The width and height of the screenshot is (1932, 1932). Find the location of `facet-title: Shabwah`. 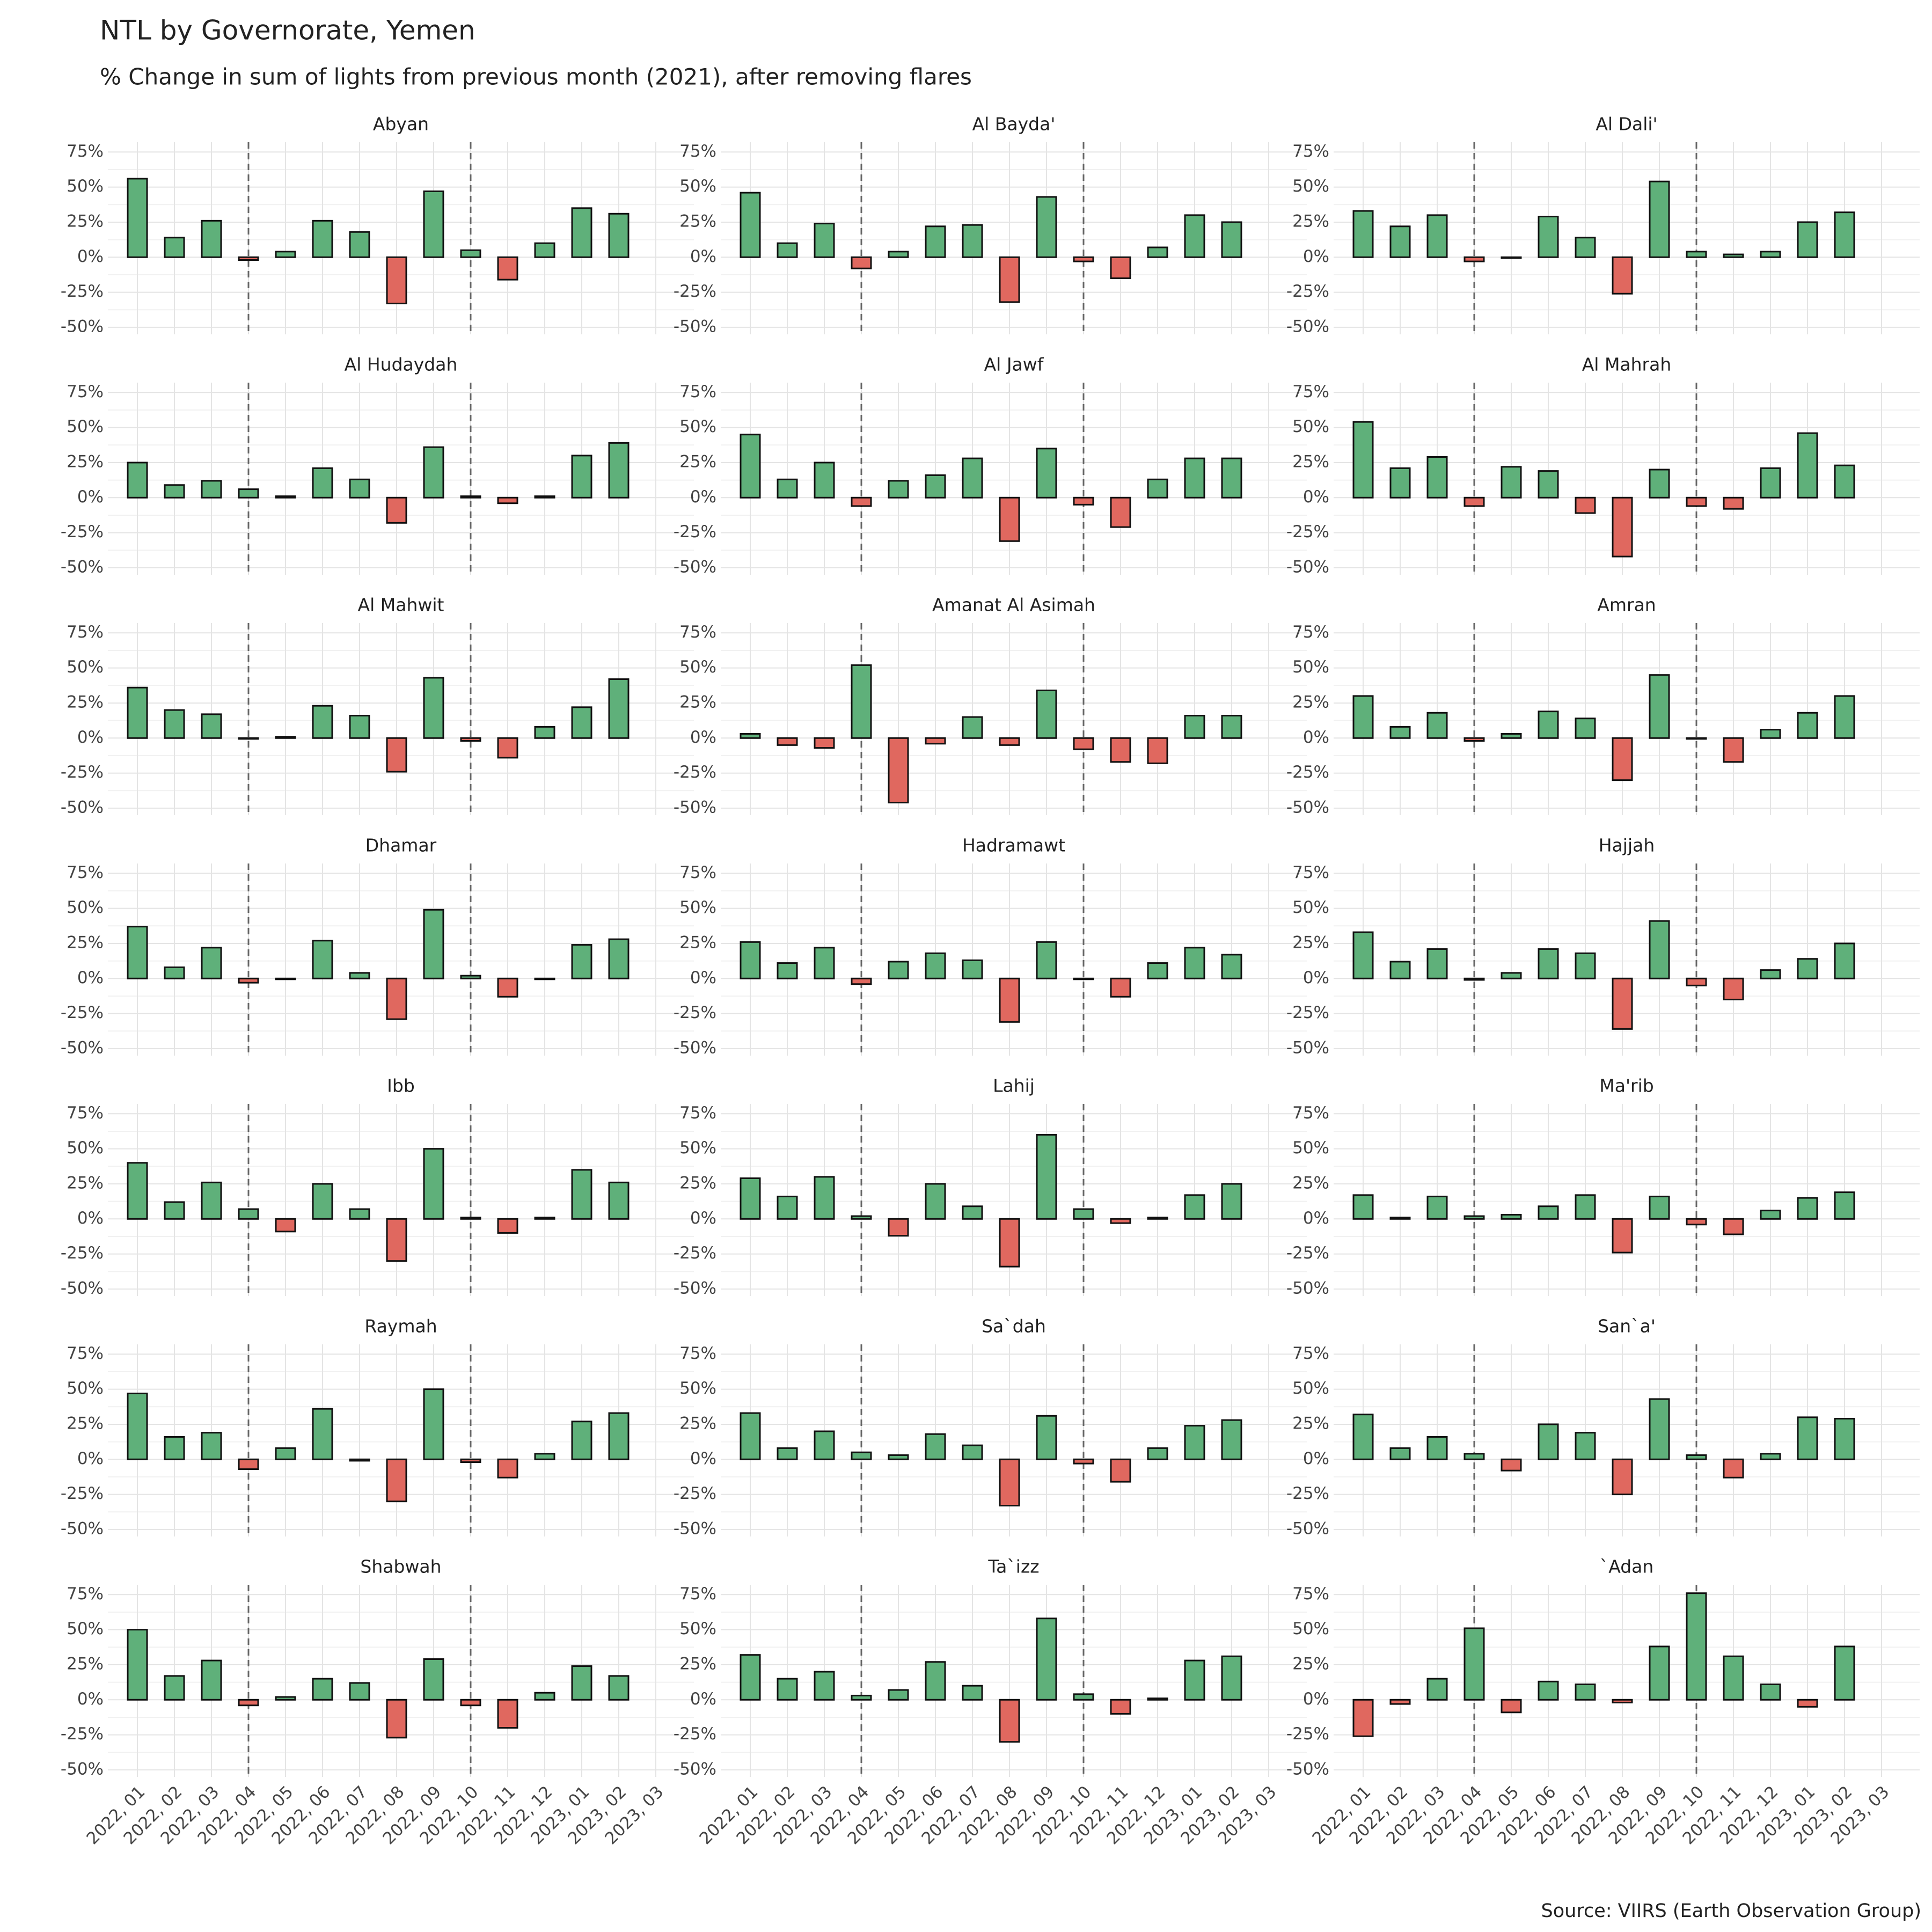

facet-title: Shabwah is located at coordinates (400, 1566).